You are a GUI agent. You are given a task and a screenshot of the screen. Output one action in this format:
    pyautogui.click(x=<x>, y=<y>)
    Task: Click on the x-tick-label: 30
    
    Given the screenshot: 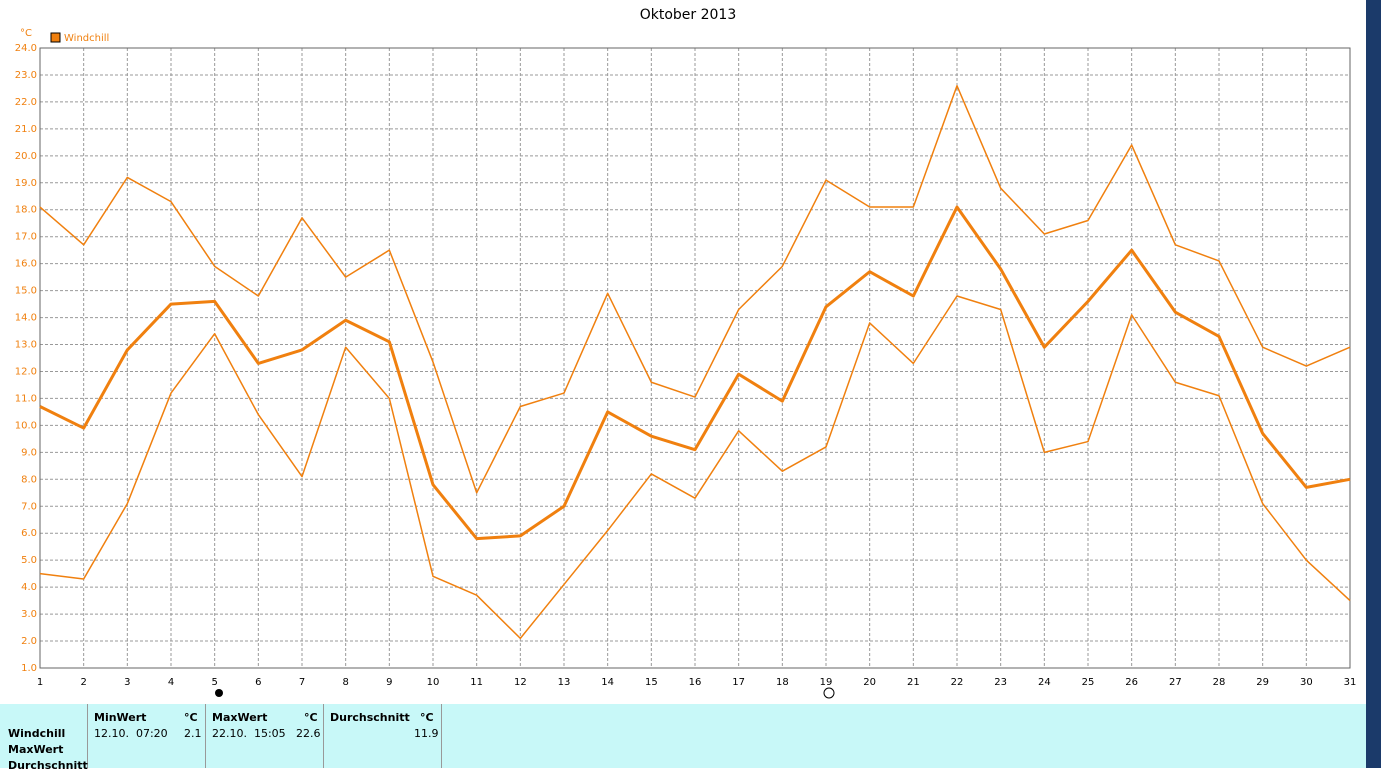 What is the action you would take?
    pyautogui.click(x=1306, y=682)
    